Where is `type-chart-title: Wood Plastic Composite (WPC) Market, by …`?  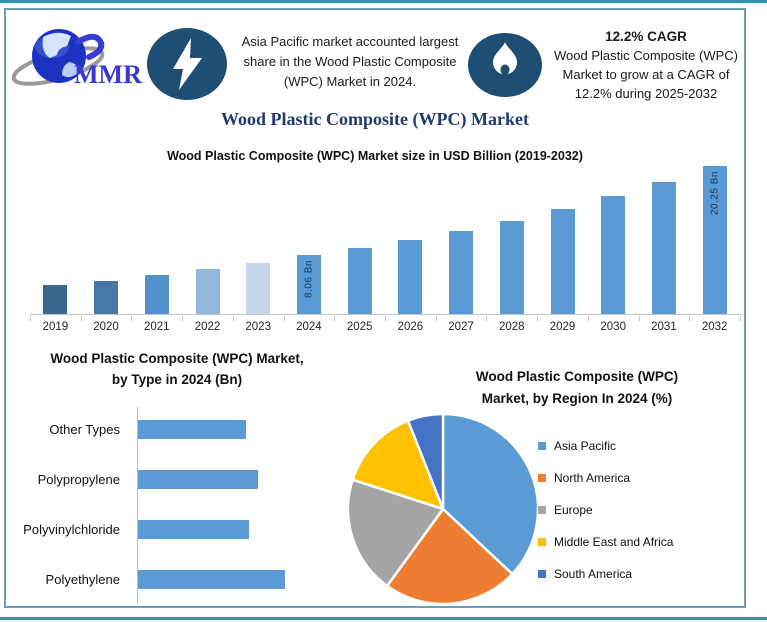 type-chart-title: Wood Plastic Composite (WPC) Market, by … is located at coordinates (177, 369).